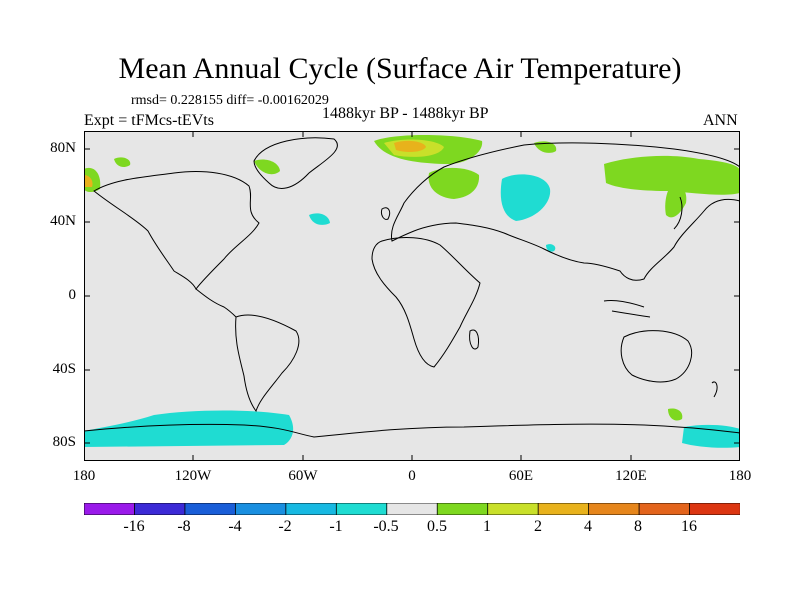  What do you see at coordinates (267, 167) in the screenshot?
I see `shade-green-greenland` at bounding box center [267, 167].